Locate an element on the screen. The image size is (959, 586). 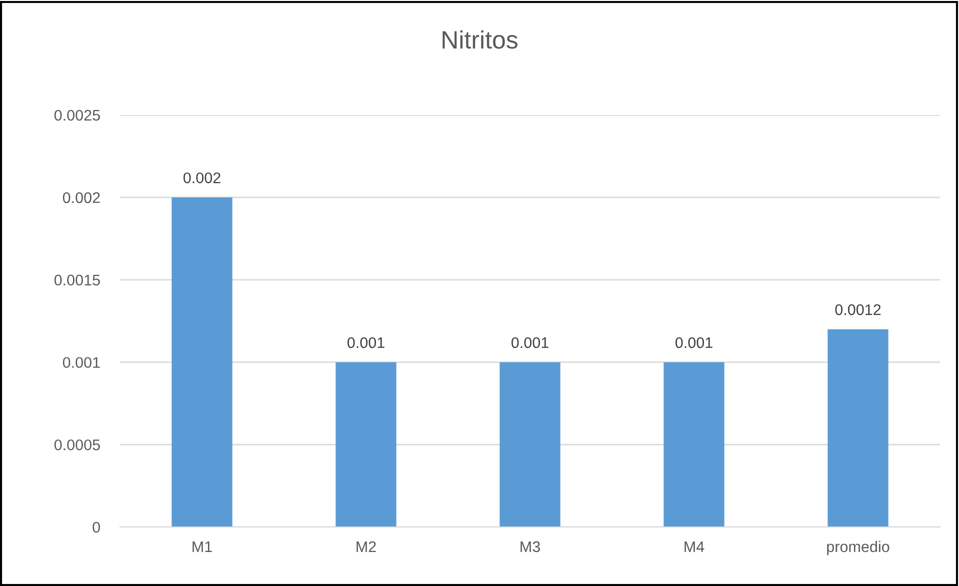
y-tick-label: 0.0025 is located at coordinates (77, 115).